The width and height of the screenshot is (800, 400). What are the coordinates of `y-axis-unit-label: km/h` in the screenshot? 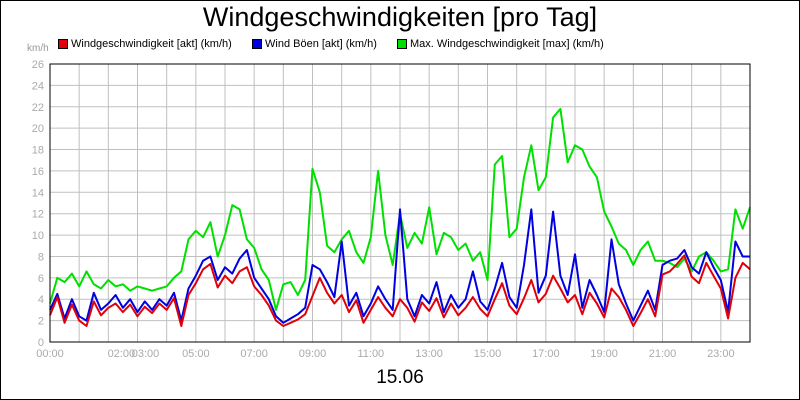 It's located at (38, 48).